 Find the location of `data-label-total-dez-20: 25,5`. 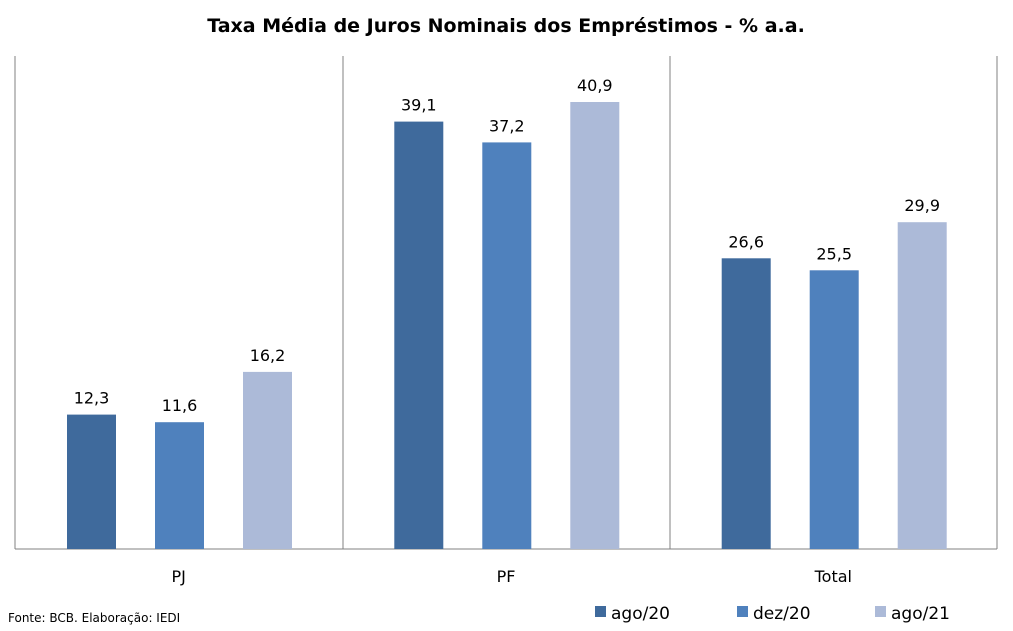

data-label-total-dez-20: 25,5 is located at coordinates (834, 253).